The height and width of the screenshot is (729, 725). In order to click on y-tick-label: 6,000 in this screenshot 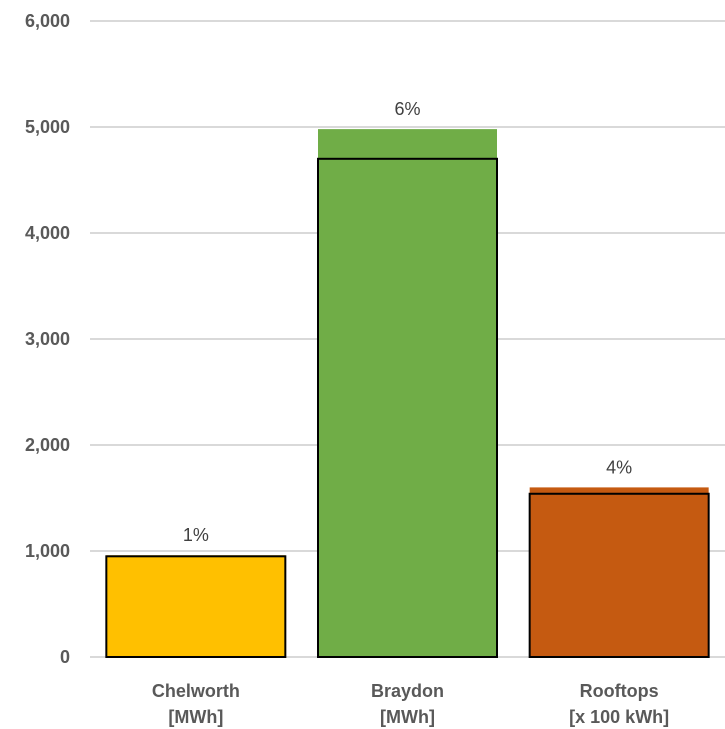, I will do `click(47, 21)`.